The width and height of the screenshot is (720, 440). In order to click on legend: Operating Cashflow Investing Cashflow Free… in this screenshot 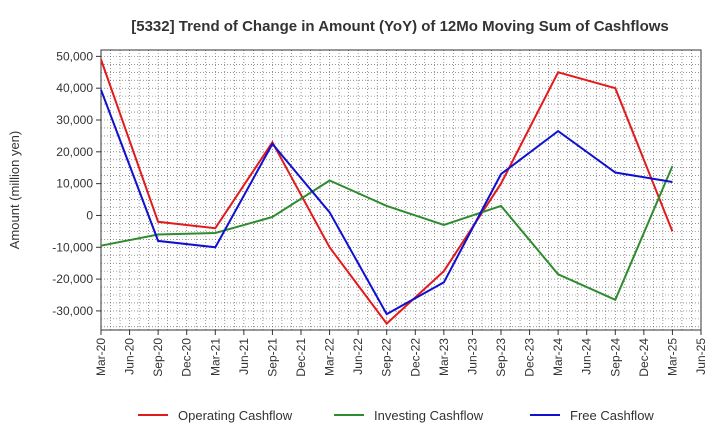, I will do `click(396, 415)`.